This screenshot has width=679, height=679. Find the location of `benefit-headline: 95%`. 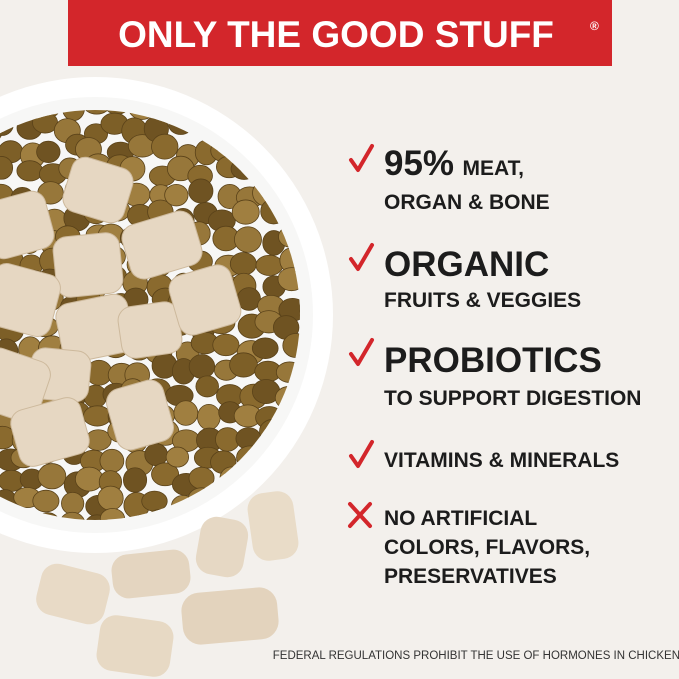

benefit-headline: 95% is located at coordinates (419, 163).